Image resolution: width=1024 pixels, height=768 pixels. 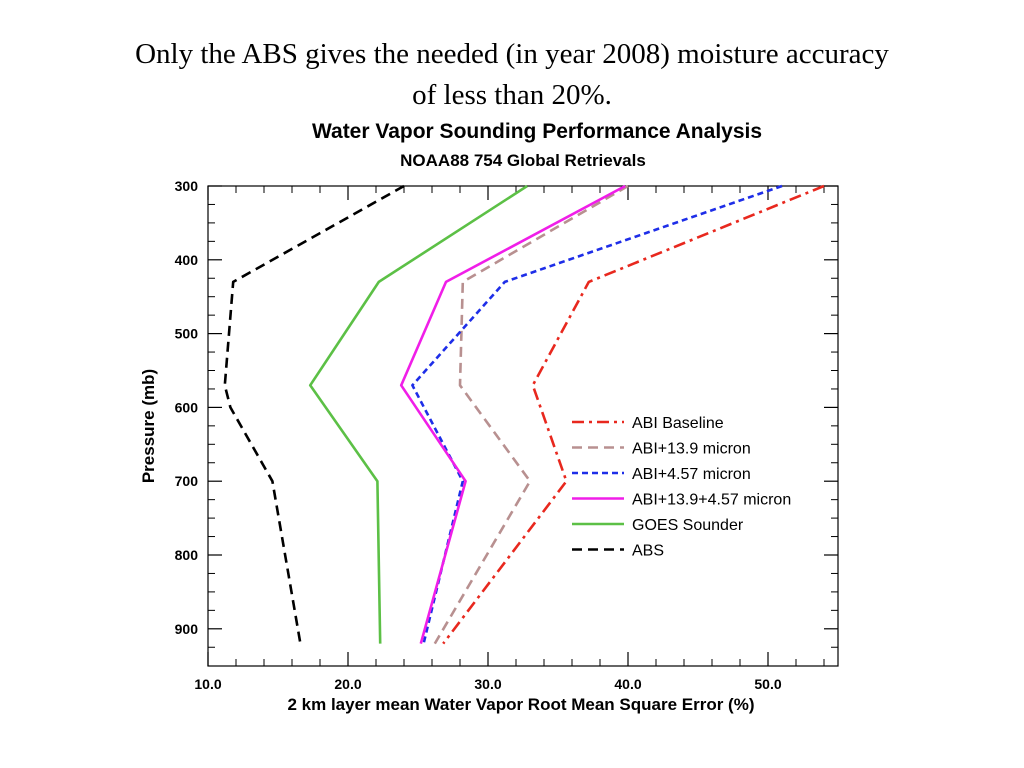 What do you see at coordinates (187, 186) in the screenshot?
I see `y-tick-label: 300` at bounding box center [187, 186].